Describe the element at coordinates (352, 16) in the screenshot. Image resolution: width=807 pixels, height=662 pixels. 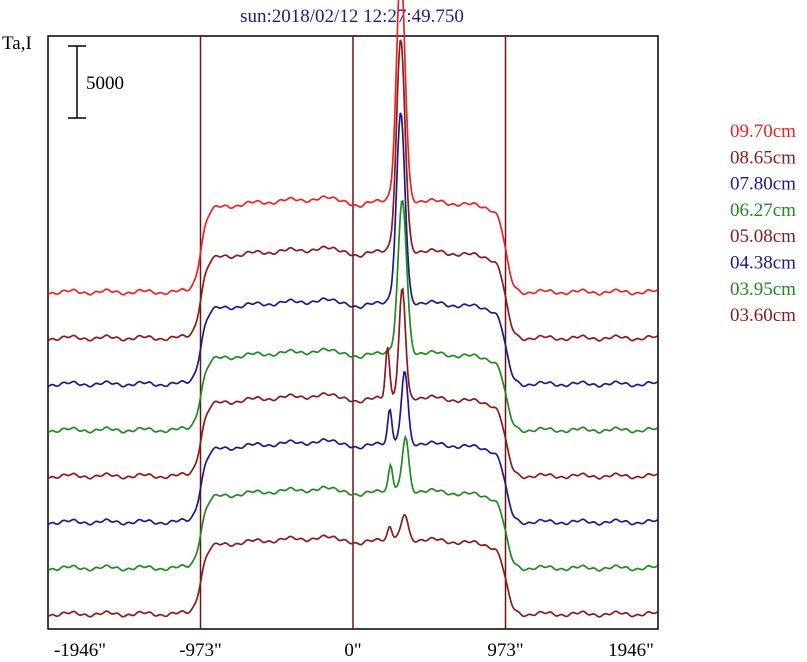
I see `chart-title: sun:2018/02/12 12:27:49.750` at that location.